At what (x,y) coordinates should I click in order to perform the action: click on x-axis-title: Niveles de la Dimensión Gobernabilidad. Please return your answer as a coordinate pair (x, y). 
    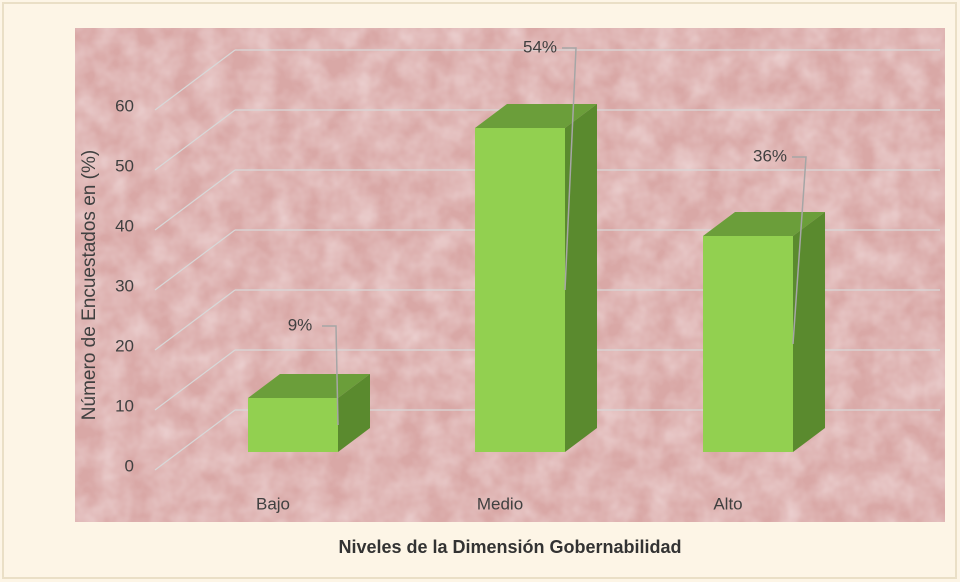
    Looking at the image, I should click on (509, 547).